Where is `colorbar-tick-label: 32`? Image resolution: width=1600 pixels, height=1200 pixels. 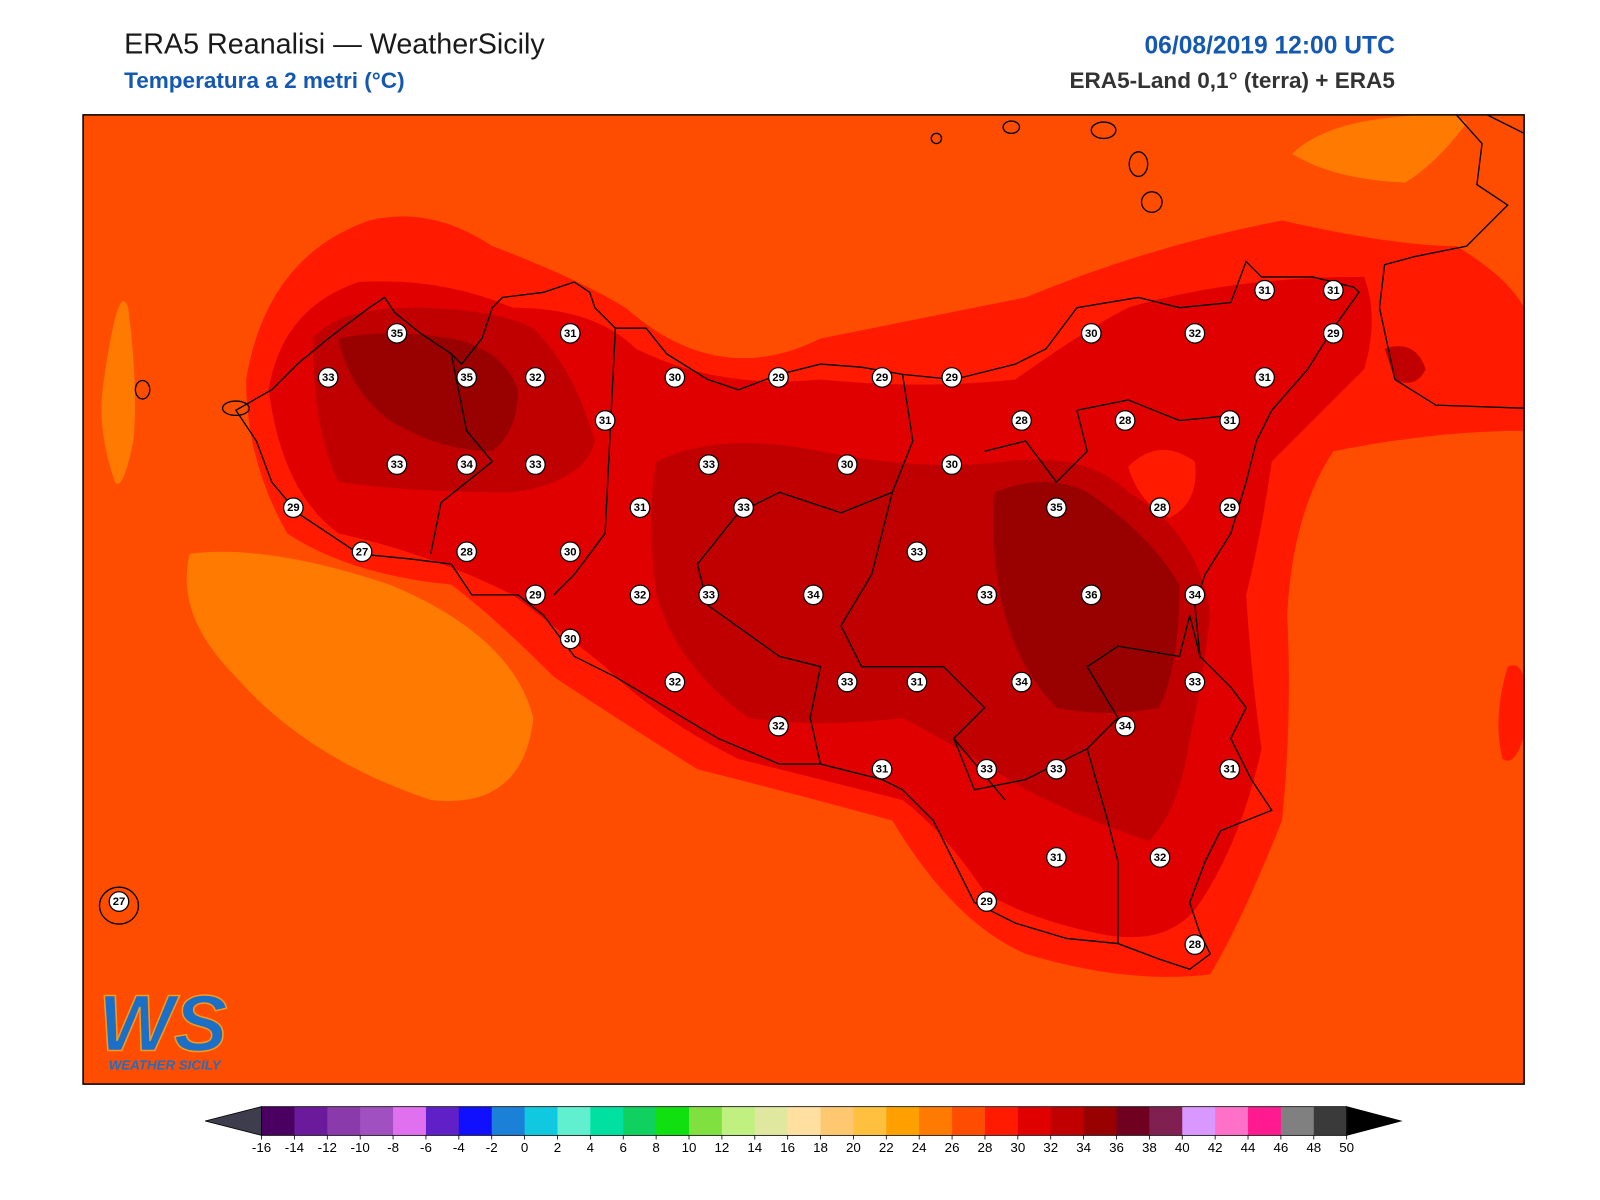 colorbar-tick-label: 32 is located at coordinates (1050, 1147).